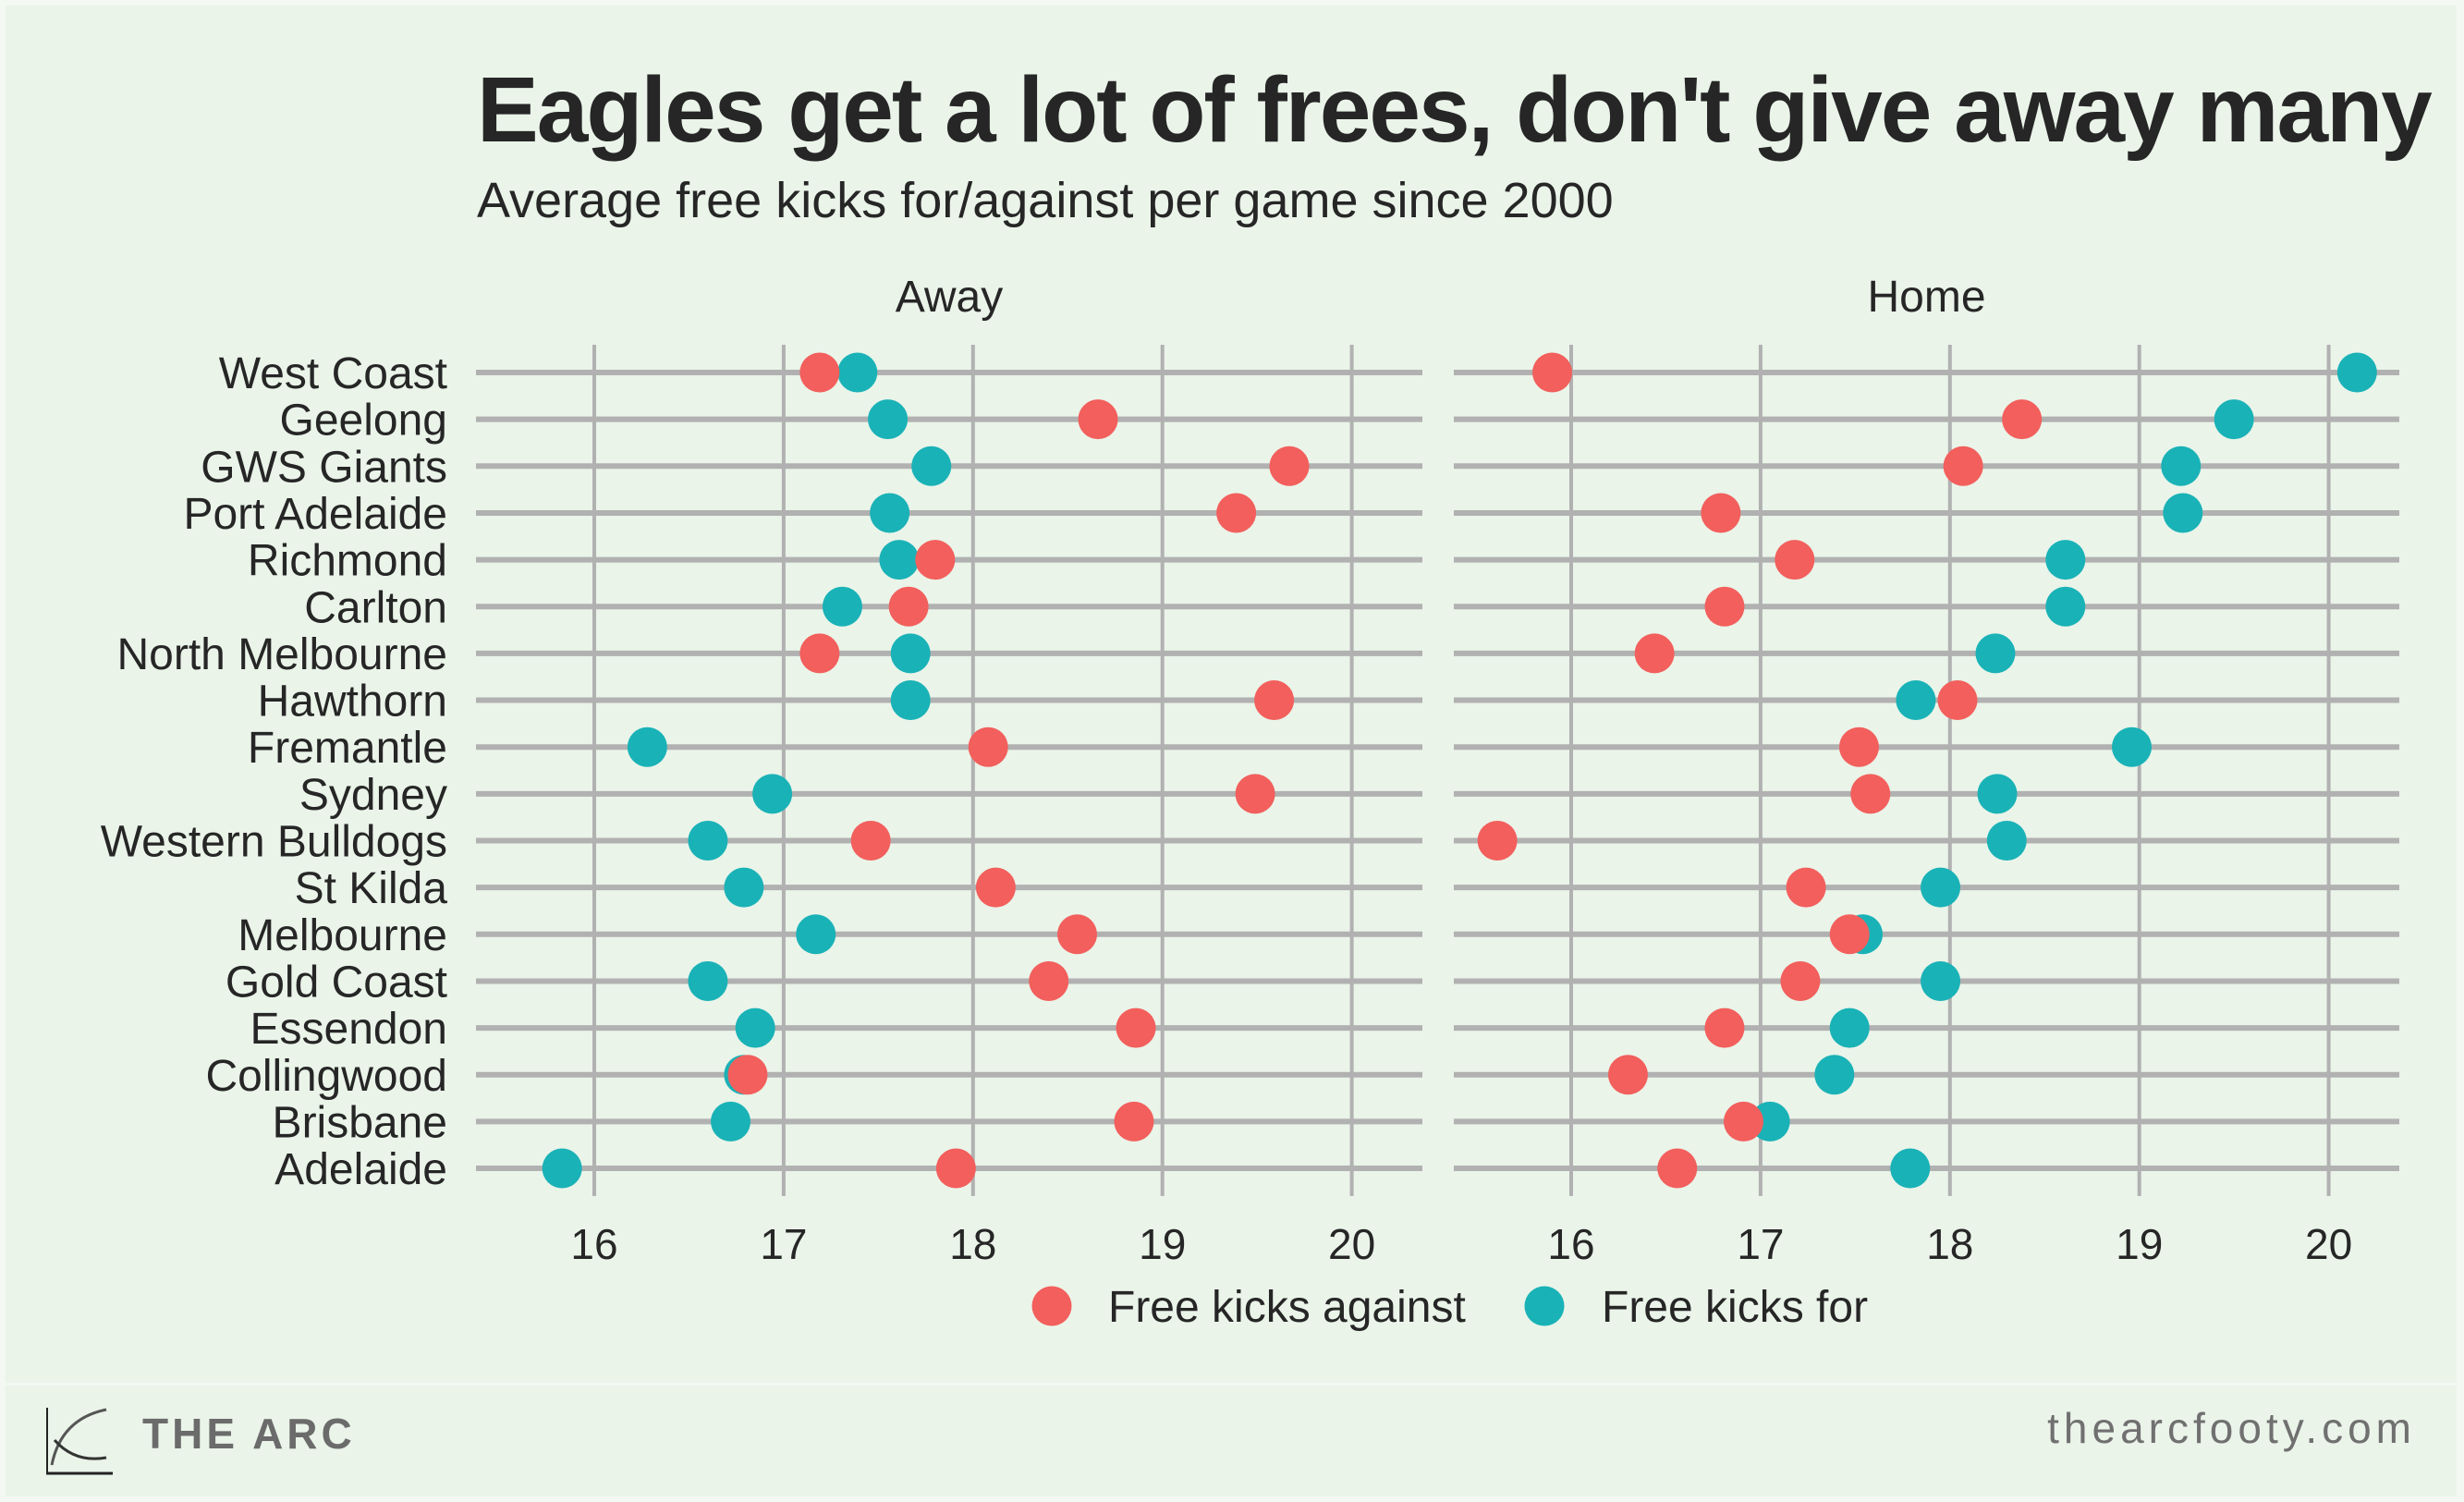  What do you see at coordinates (2139, 1244) in the screenshot?
I see `x-tick-label: 19` at bounding box center [2139, 1244].